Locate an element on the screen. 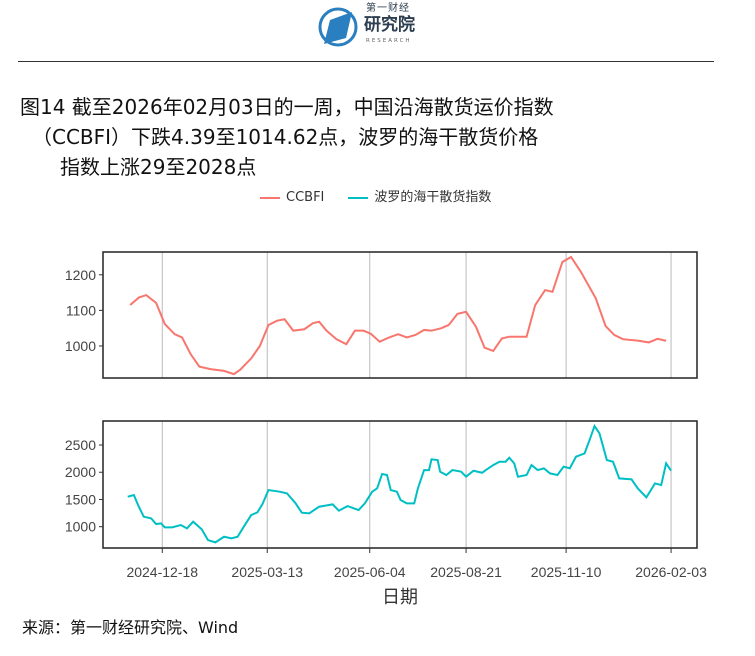  x-tick-label: 2024-12-18 is located at coordinates (162, 572).